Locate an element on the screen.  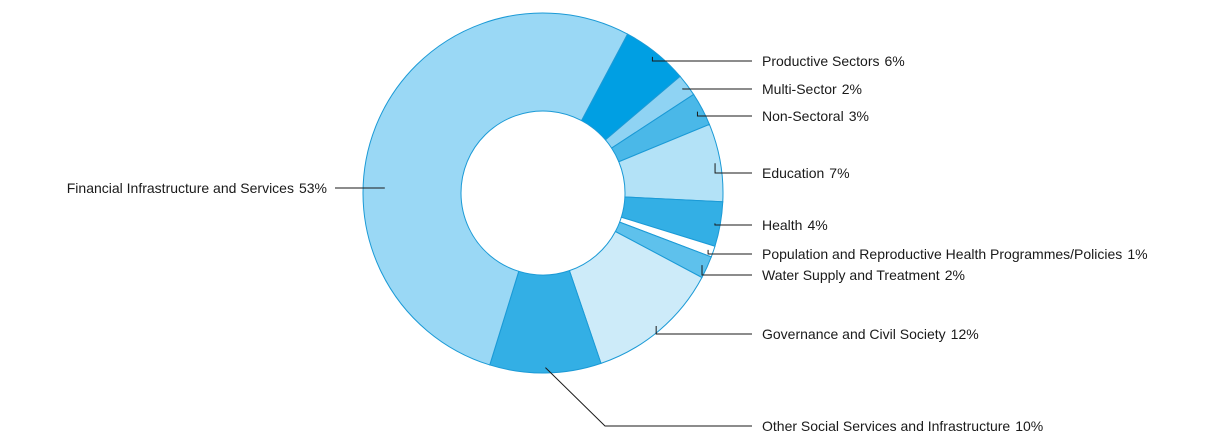
slice-label: Non-Sectoral 3% is located at coordinates (815, 116).